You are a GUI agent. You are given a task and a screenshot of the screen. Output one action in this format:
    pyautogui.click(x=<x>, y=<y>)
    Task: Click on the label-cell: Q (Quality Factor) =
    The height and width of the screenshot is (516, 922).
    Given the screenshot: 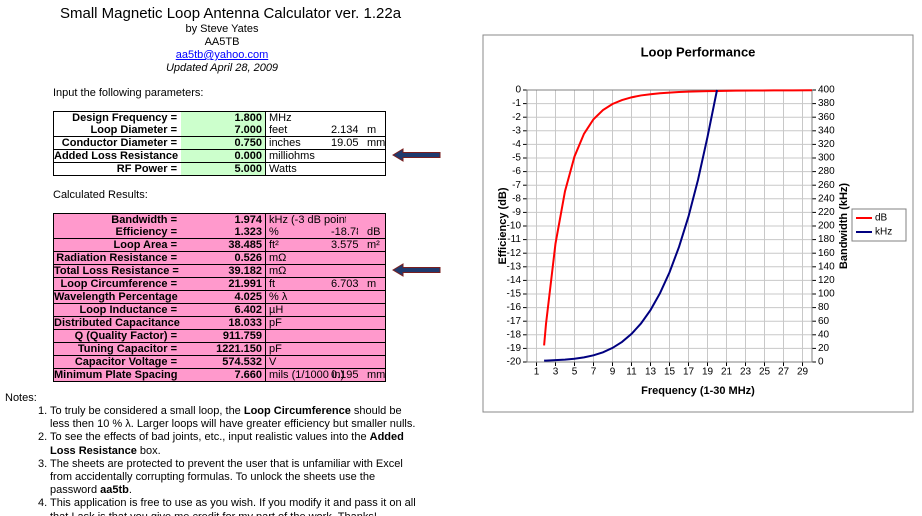 What is the action you would take?
    pyautogui.click(x=125, y=336)
    